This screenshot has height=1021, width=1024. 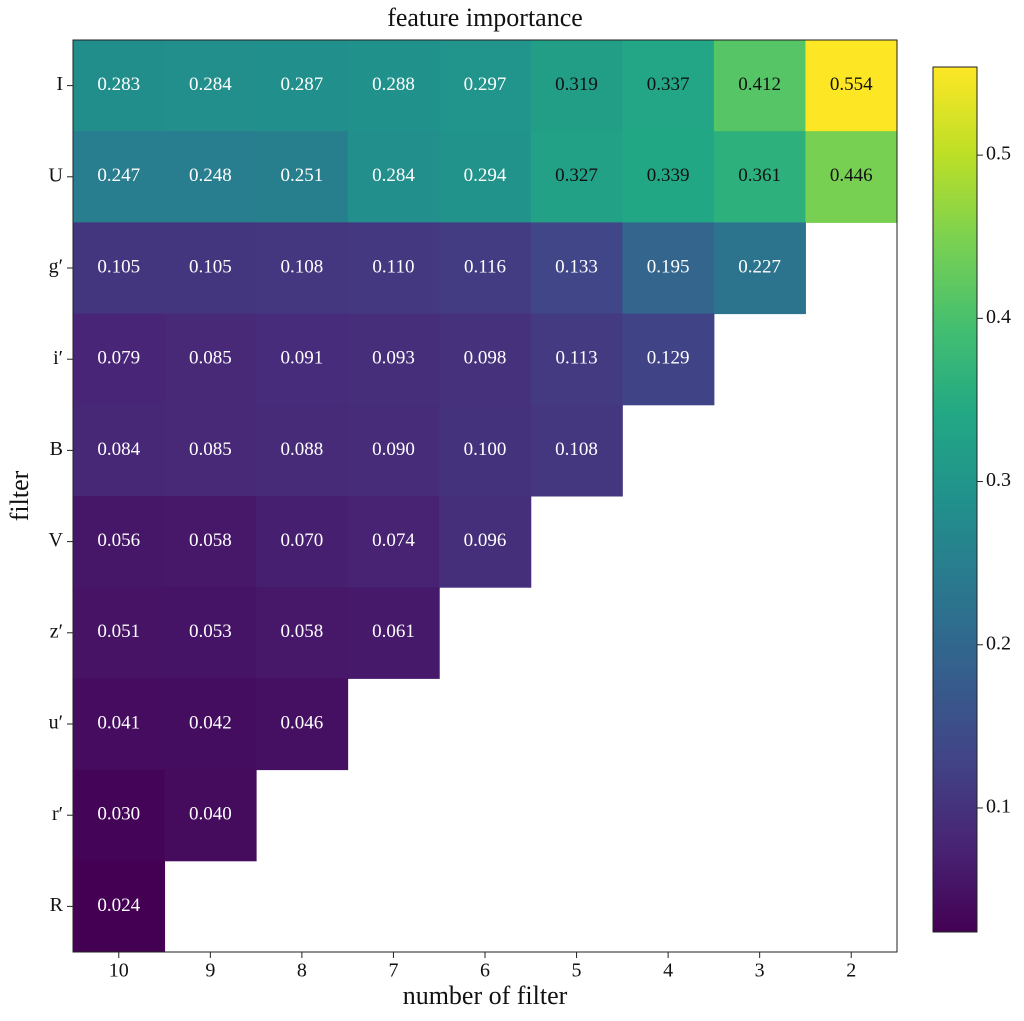 I want to click on cell-label: 0.108, so click(x=576, y=449).